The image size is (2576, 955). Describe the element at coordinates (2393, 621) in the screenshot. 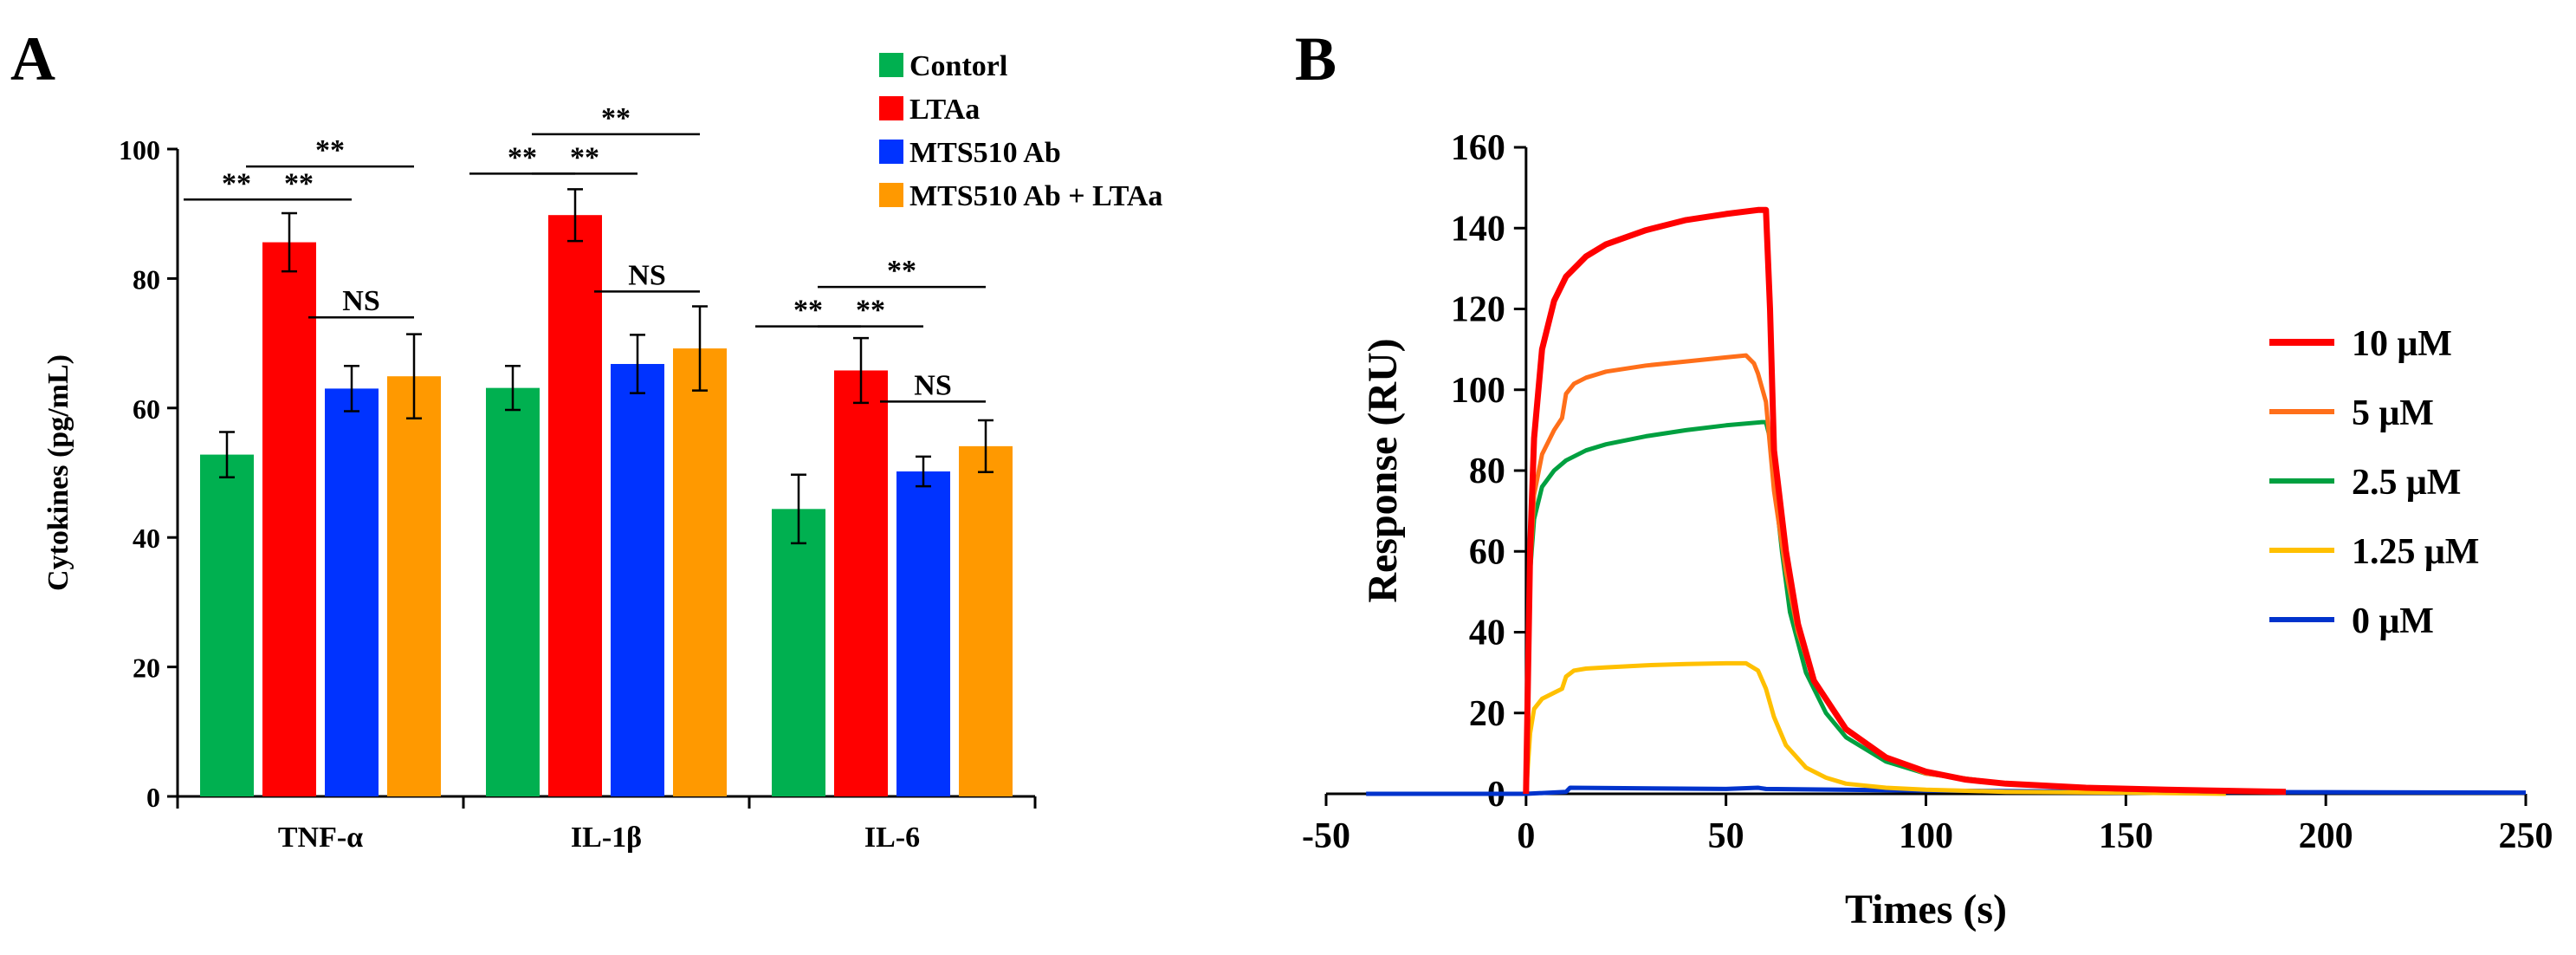

I see `legend-label: 0 μM` at that location.